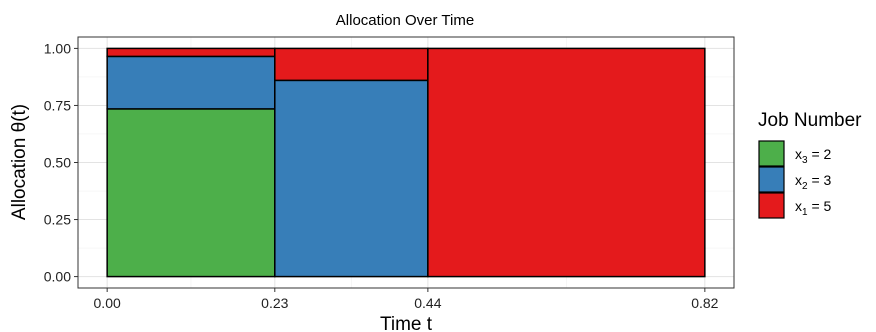 The width and height of the screenshot is (876, 332). What do you see at coordinates (19, 162) in the screenshot?
I see `y-axis-title: Allocation θ(t)` at bounding box center [19, 162].